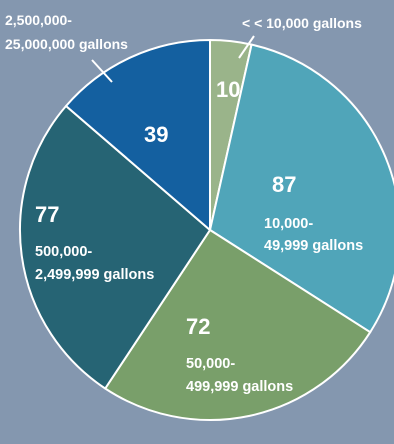  I want to click on category-label-39-line1: 2,500,000-, so click(38, 20).